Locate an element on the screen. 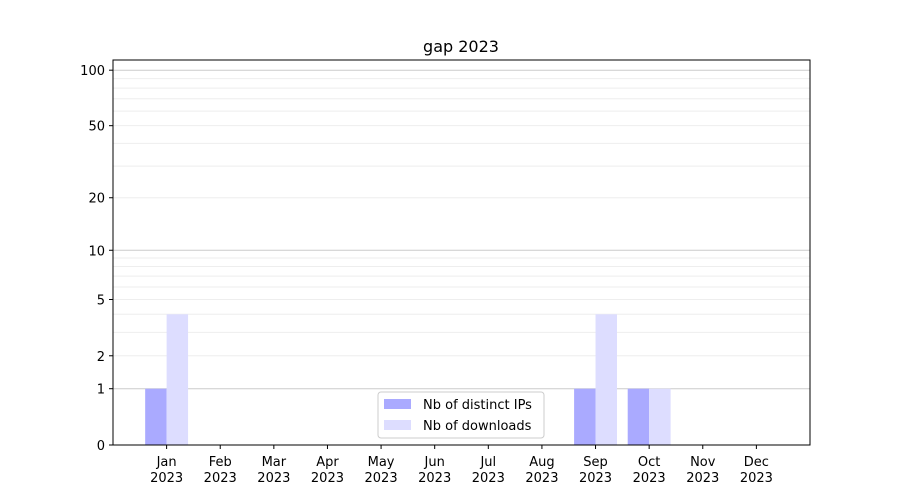 This screenshot has width=900, height=504. y-tick-label: 1 is located at coordinates (101, 390).